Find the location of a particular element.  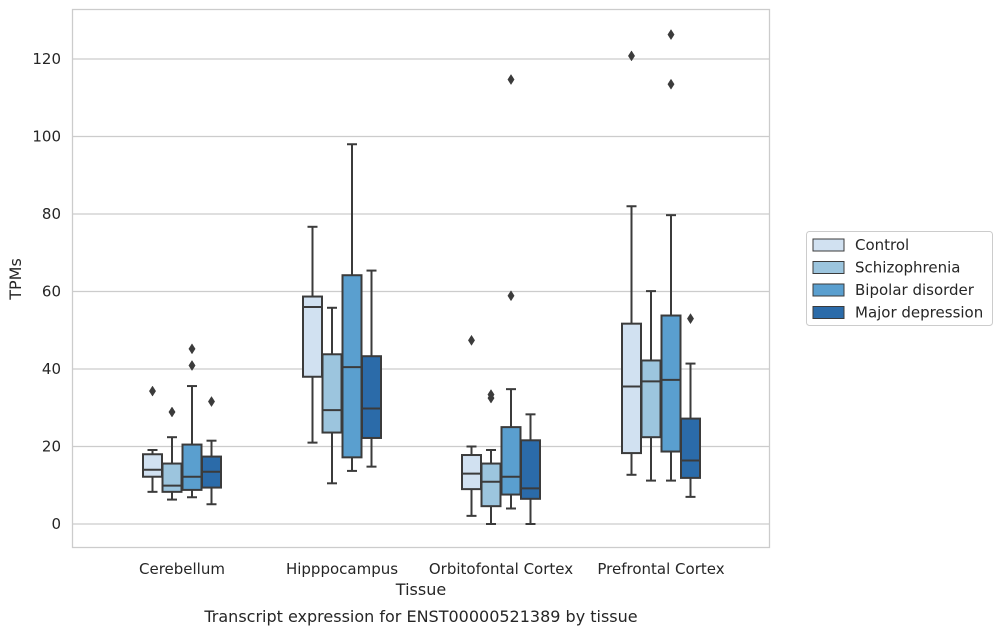

y-tick-labels: 0 20 40 60 80 100 120 is located at coordinates (46, 291).